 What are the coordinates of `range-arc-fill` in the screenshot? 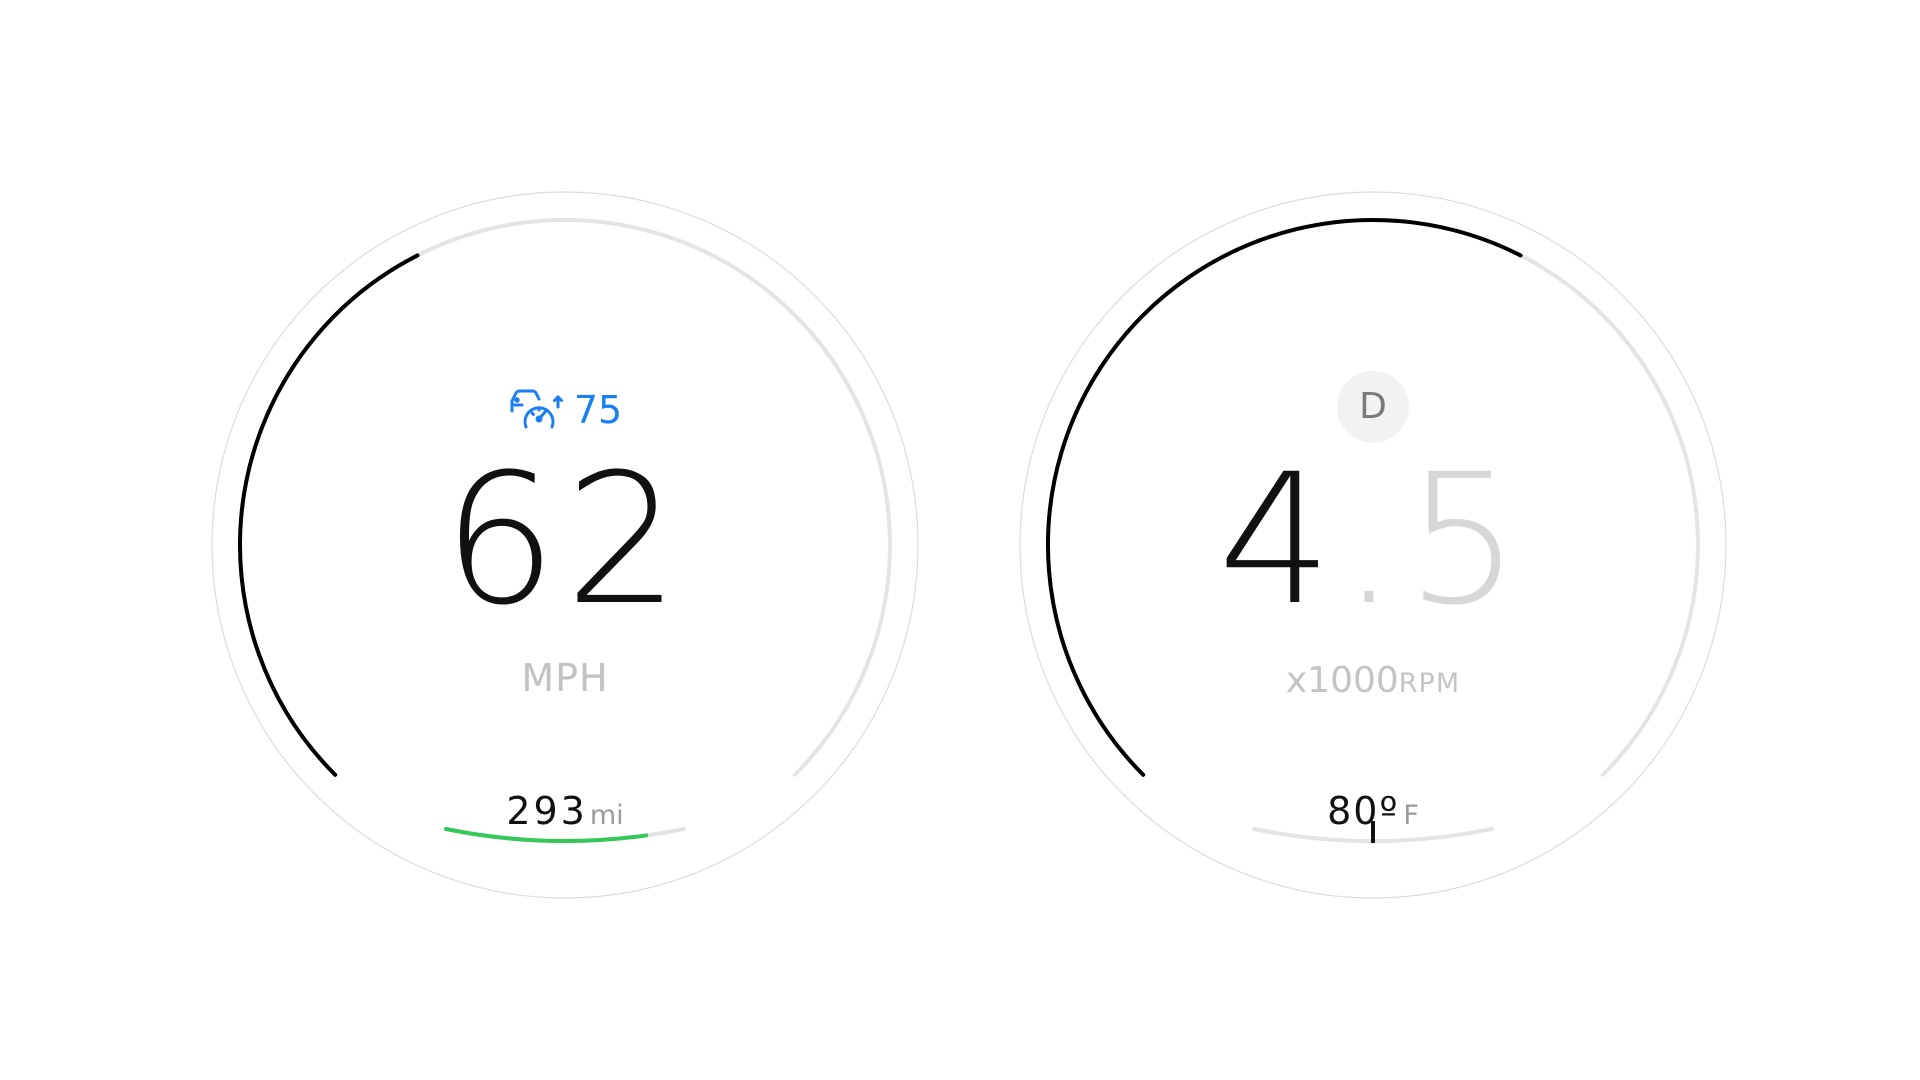 It's located at (546, 835).